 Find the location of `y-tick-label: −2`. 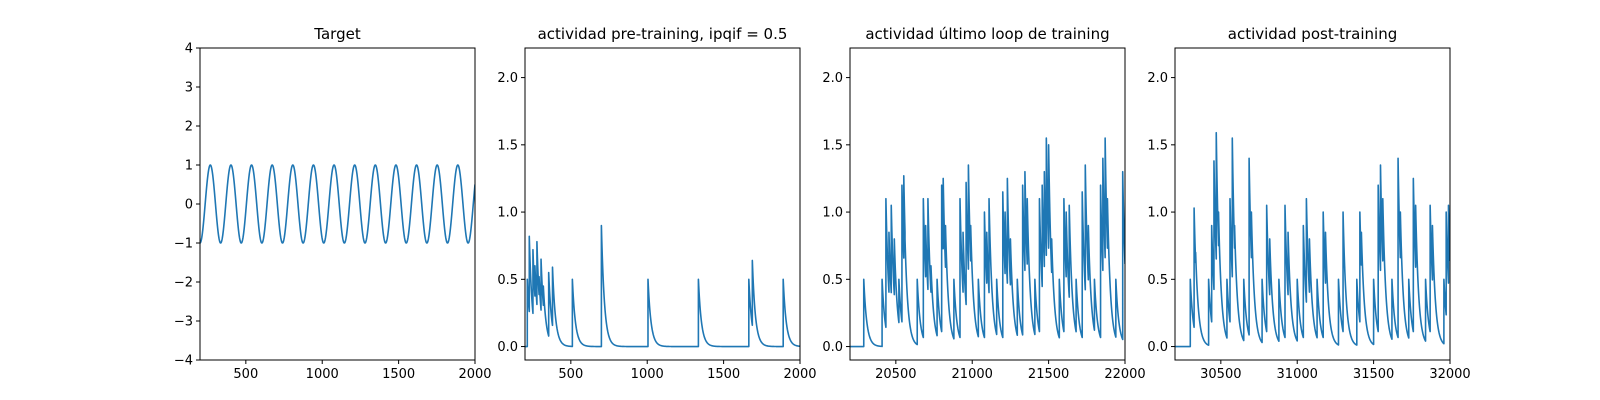

y-tick-label: −2 is located at coordinates (183, 283).